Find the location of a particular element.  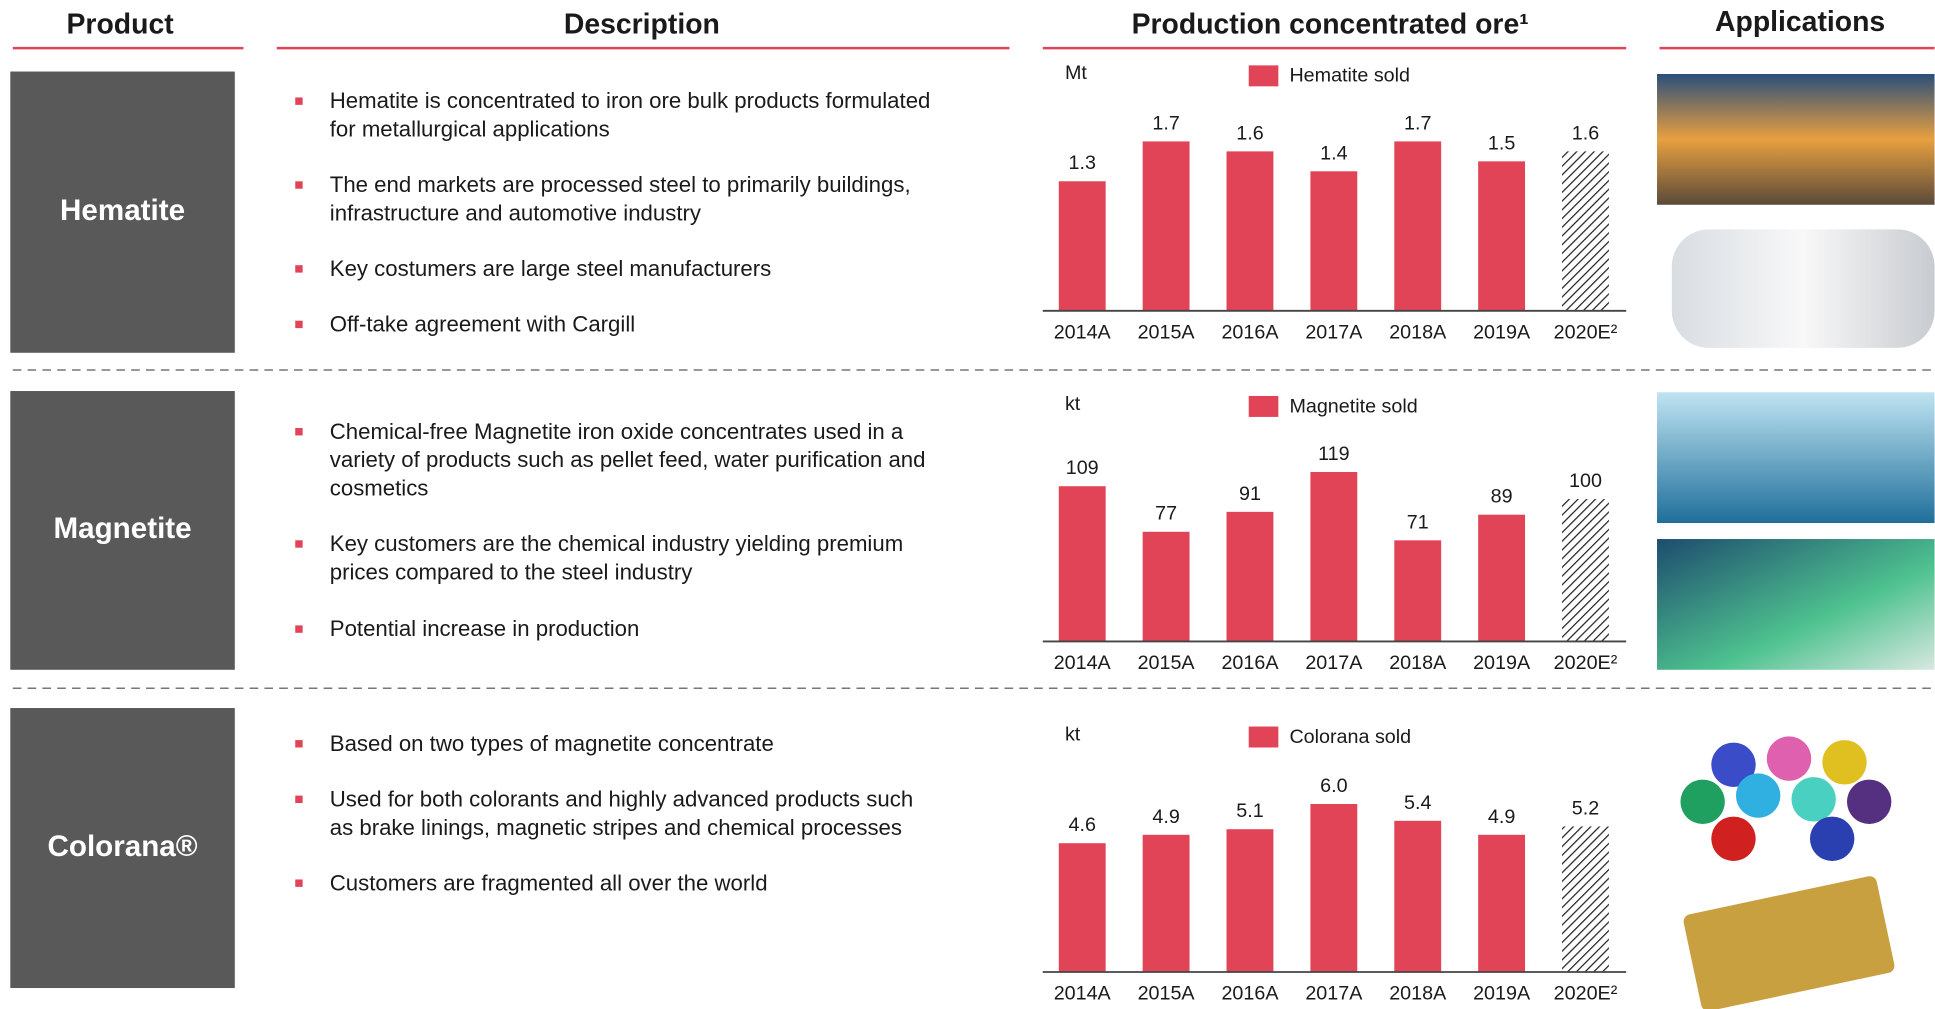

bullet-text: Potential increase in production is located at coordinates (485, 628).